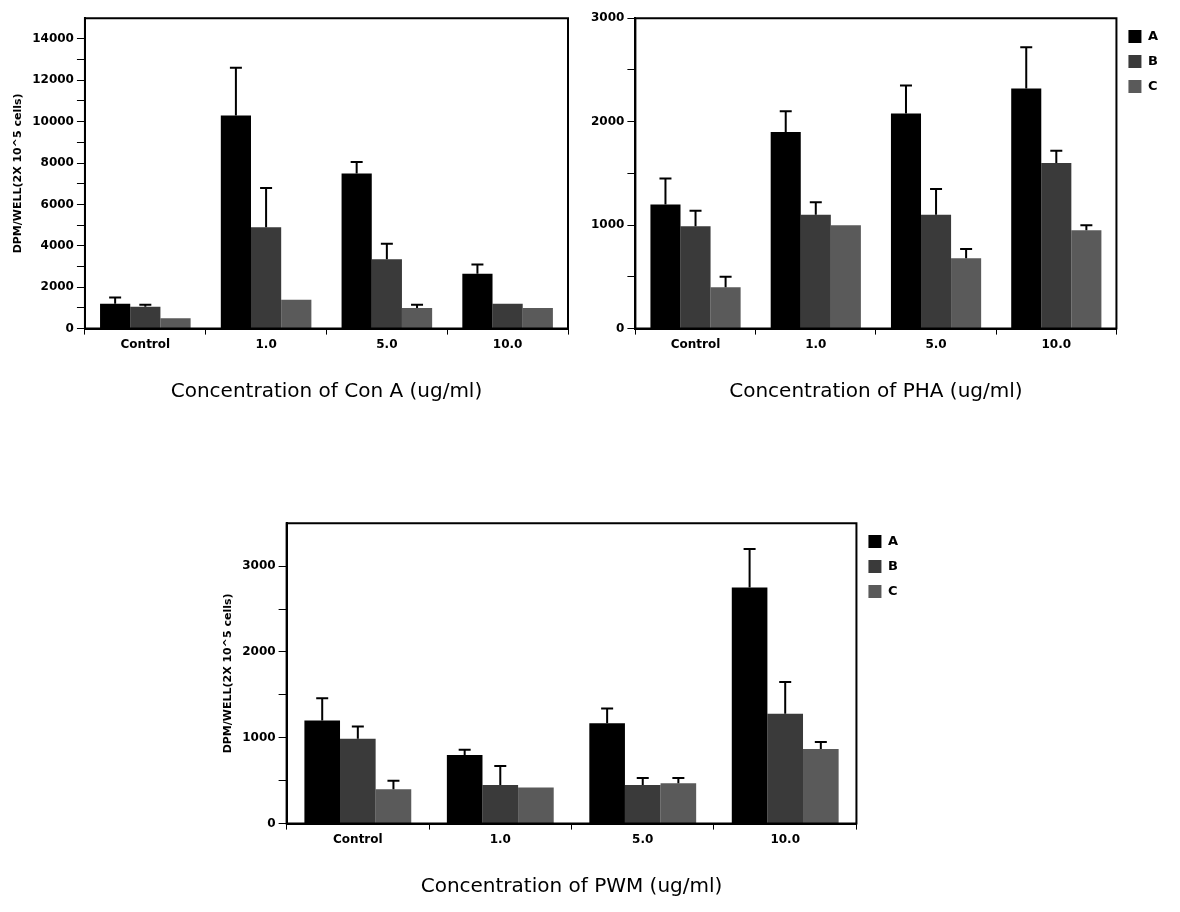 This screenshot has width=1180, height=912. Describe the element at coordinates (876, 390) in the screenshot. I see `x-axis-title: Concentration of PHA (ug/ml)` at that location.